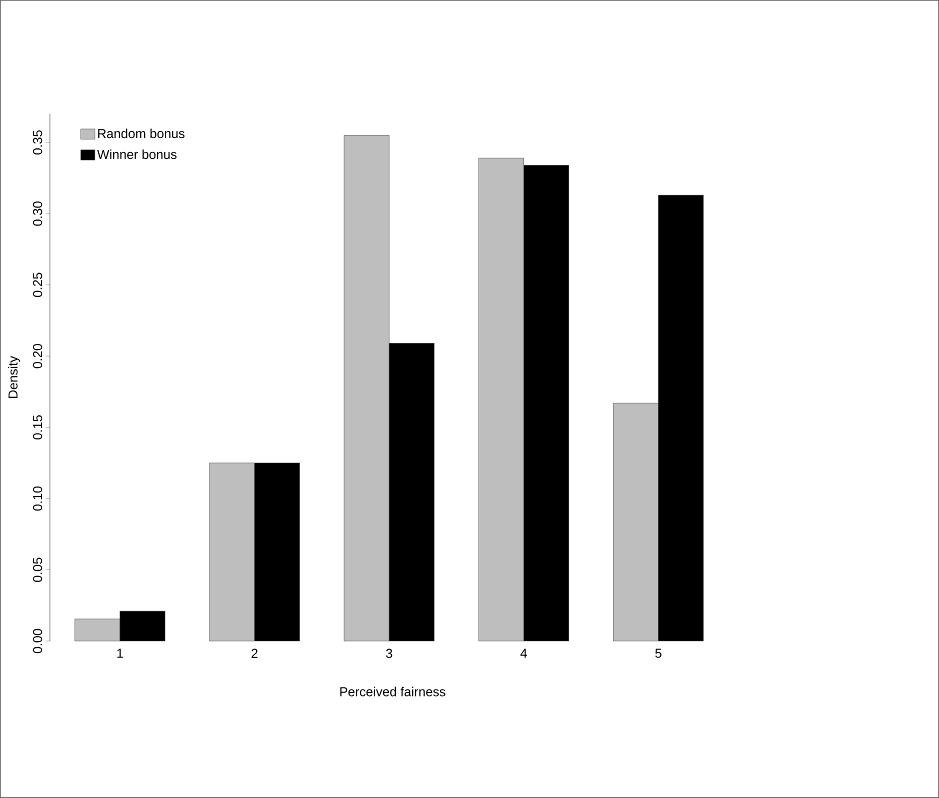 This screenshot has height=798, width=939. I want to click on y-tick-label: 0.20, so click(37, 356).